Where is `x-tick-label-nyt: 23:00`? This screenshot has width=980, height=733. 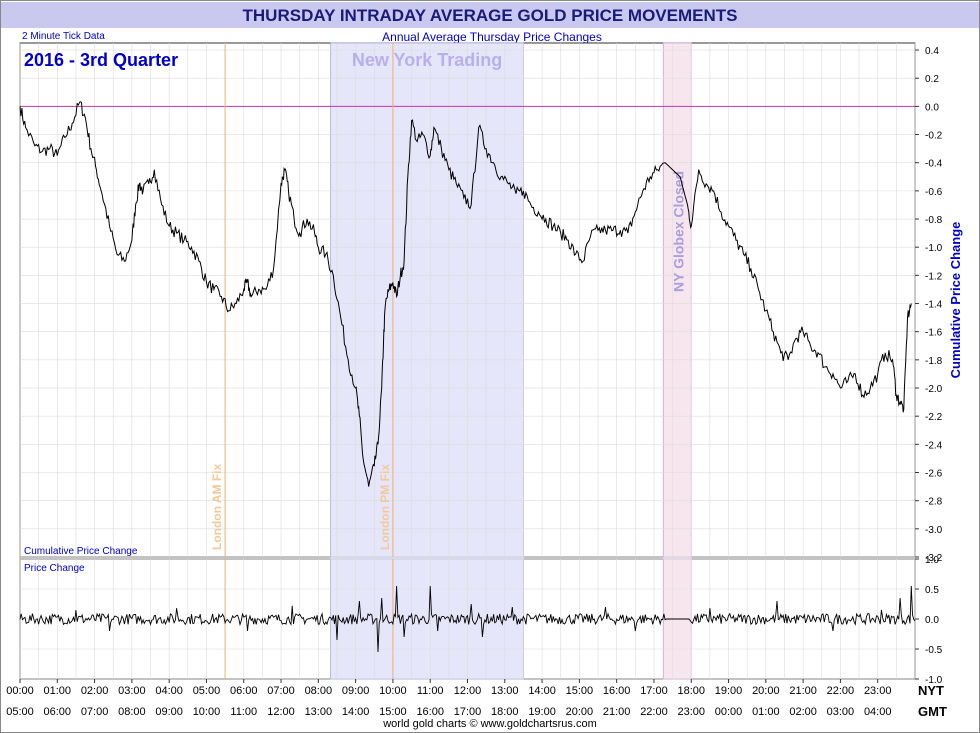 x-tick-label-nyt: 23:00 is located at coordinates (878, 691).